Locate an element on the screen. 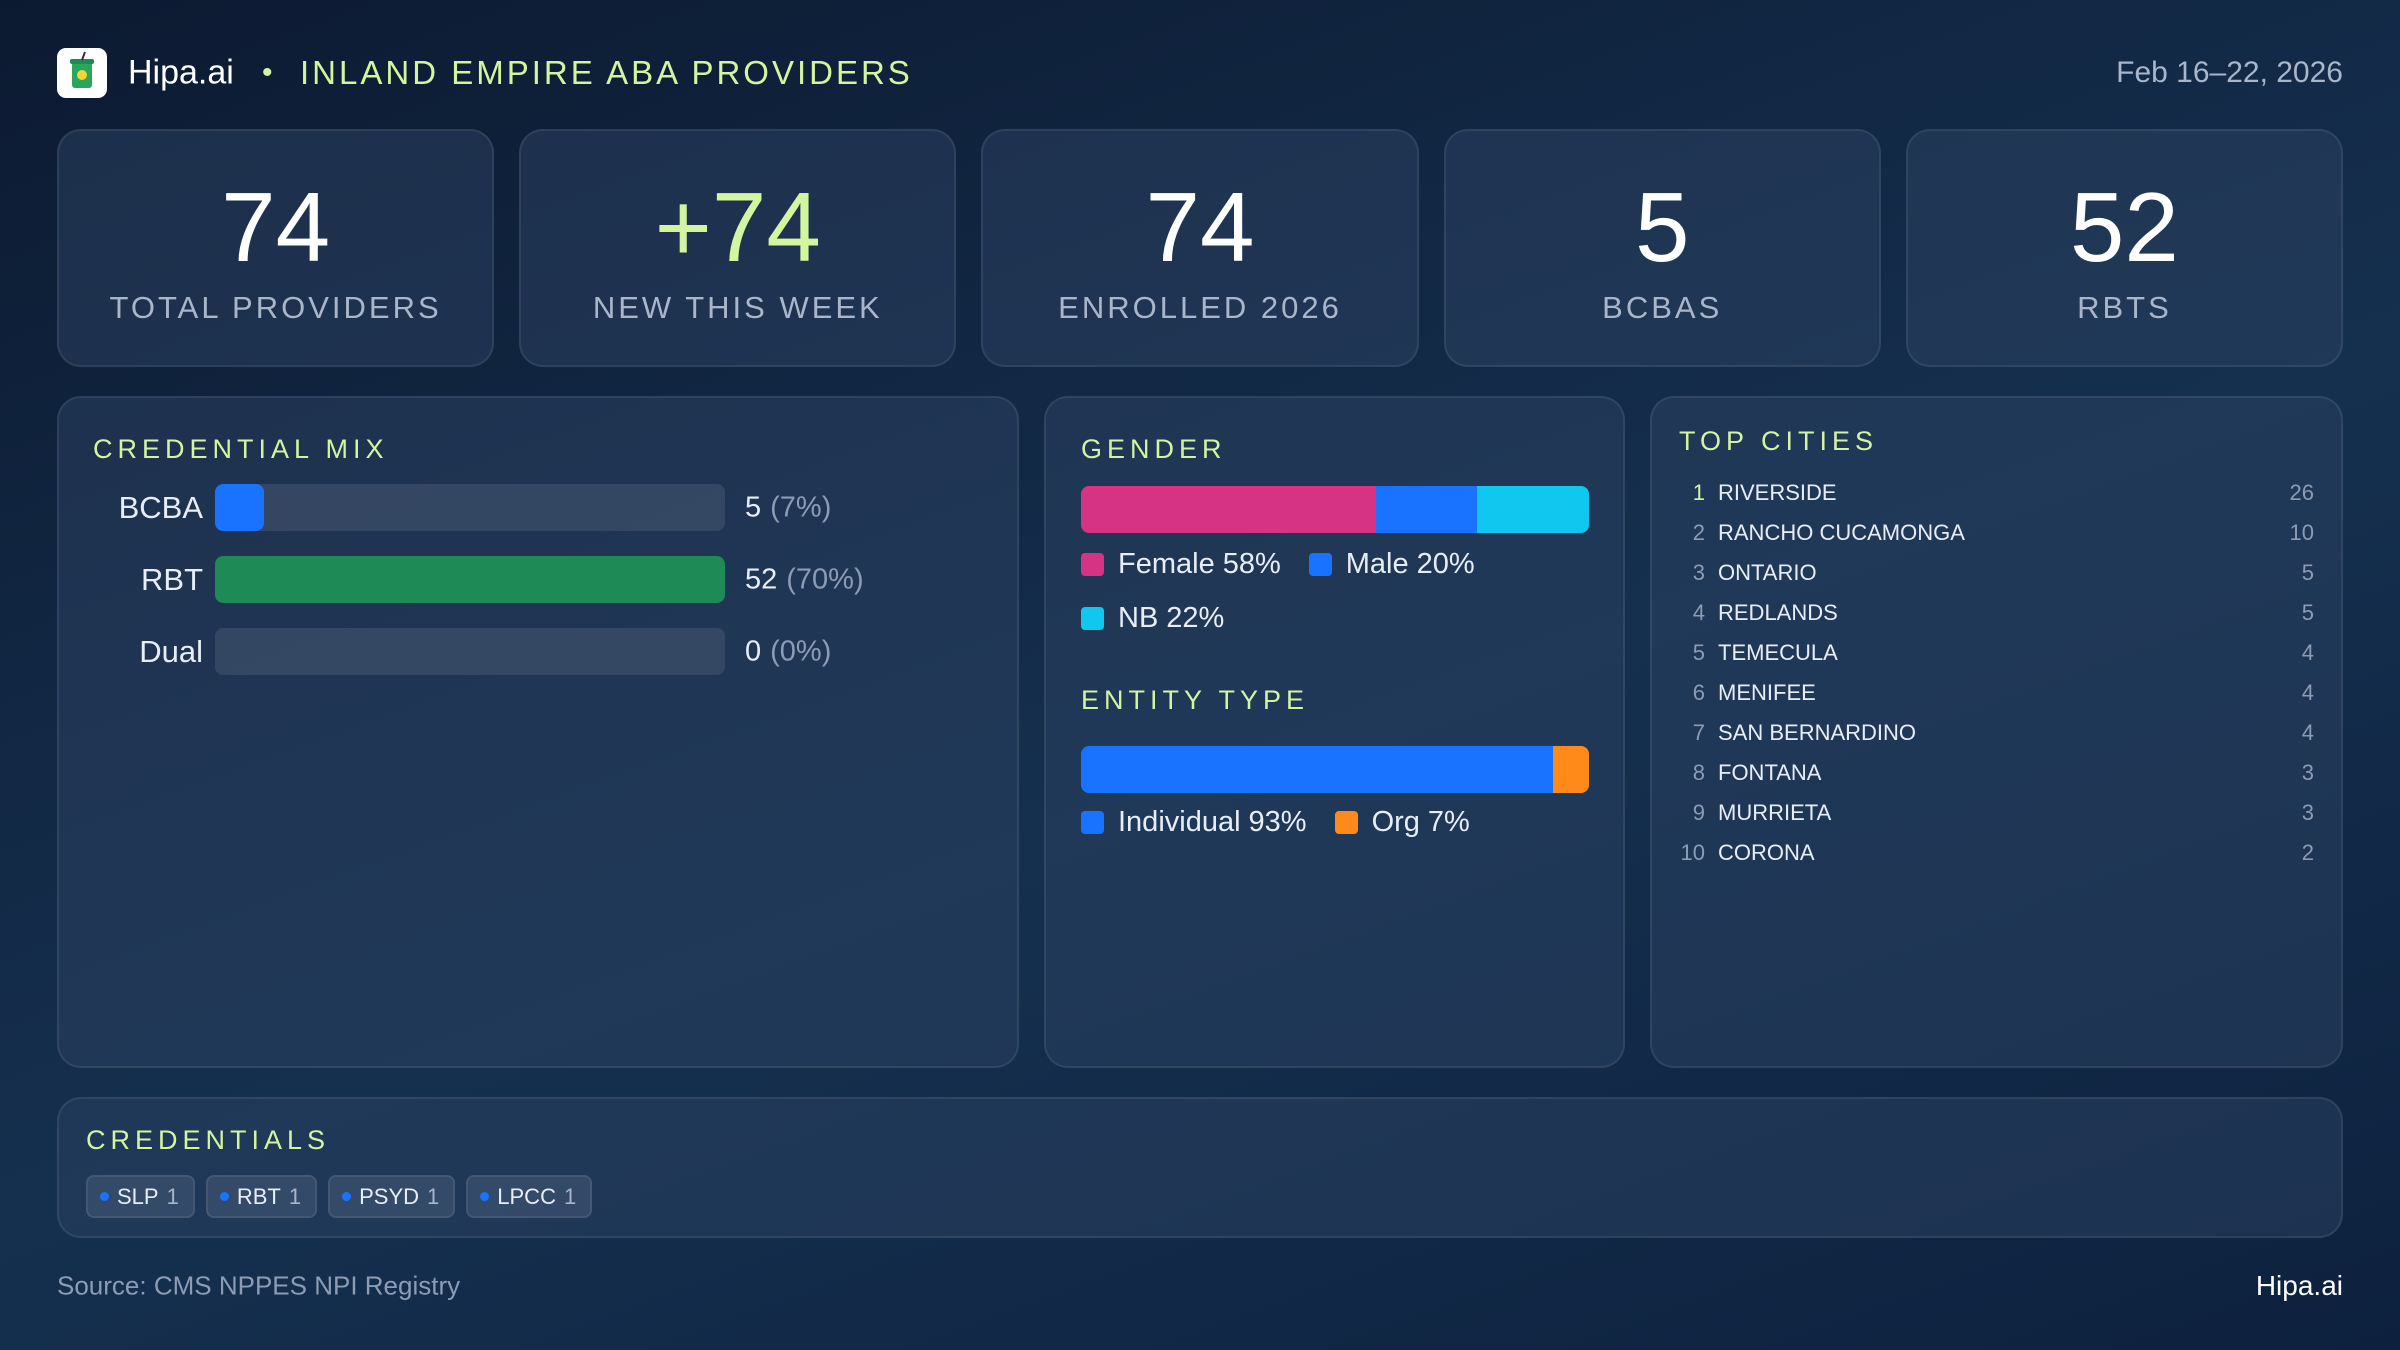 This screenshot has height=1350, width=2400. city-name: SAN BERNARDINO is located at coordinates (1817, 732).